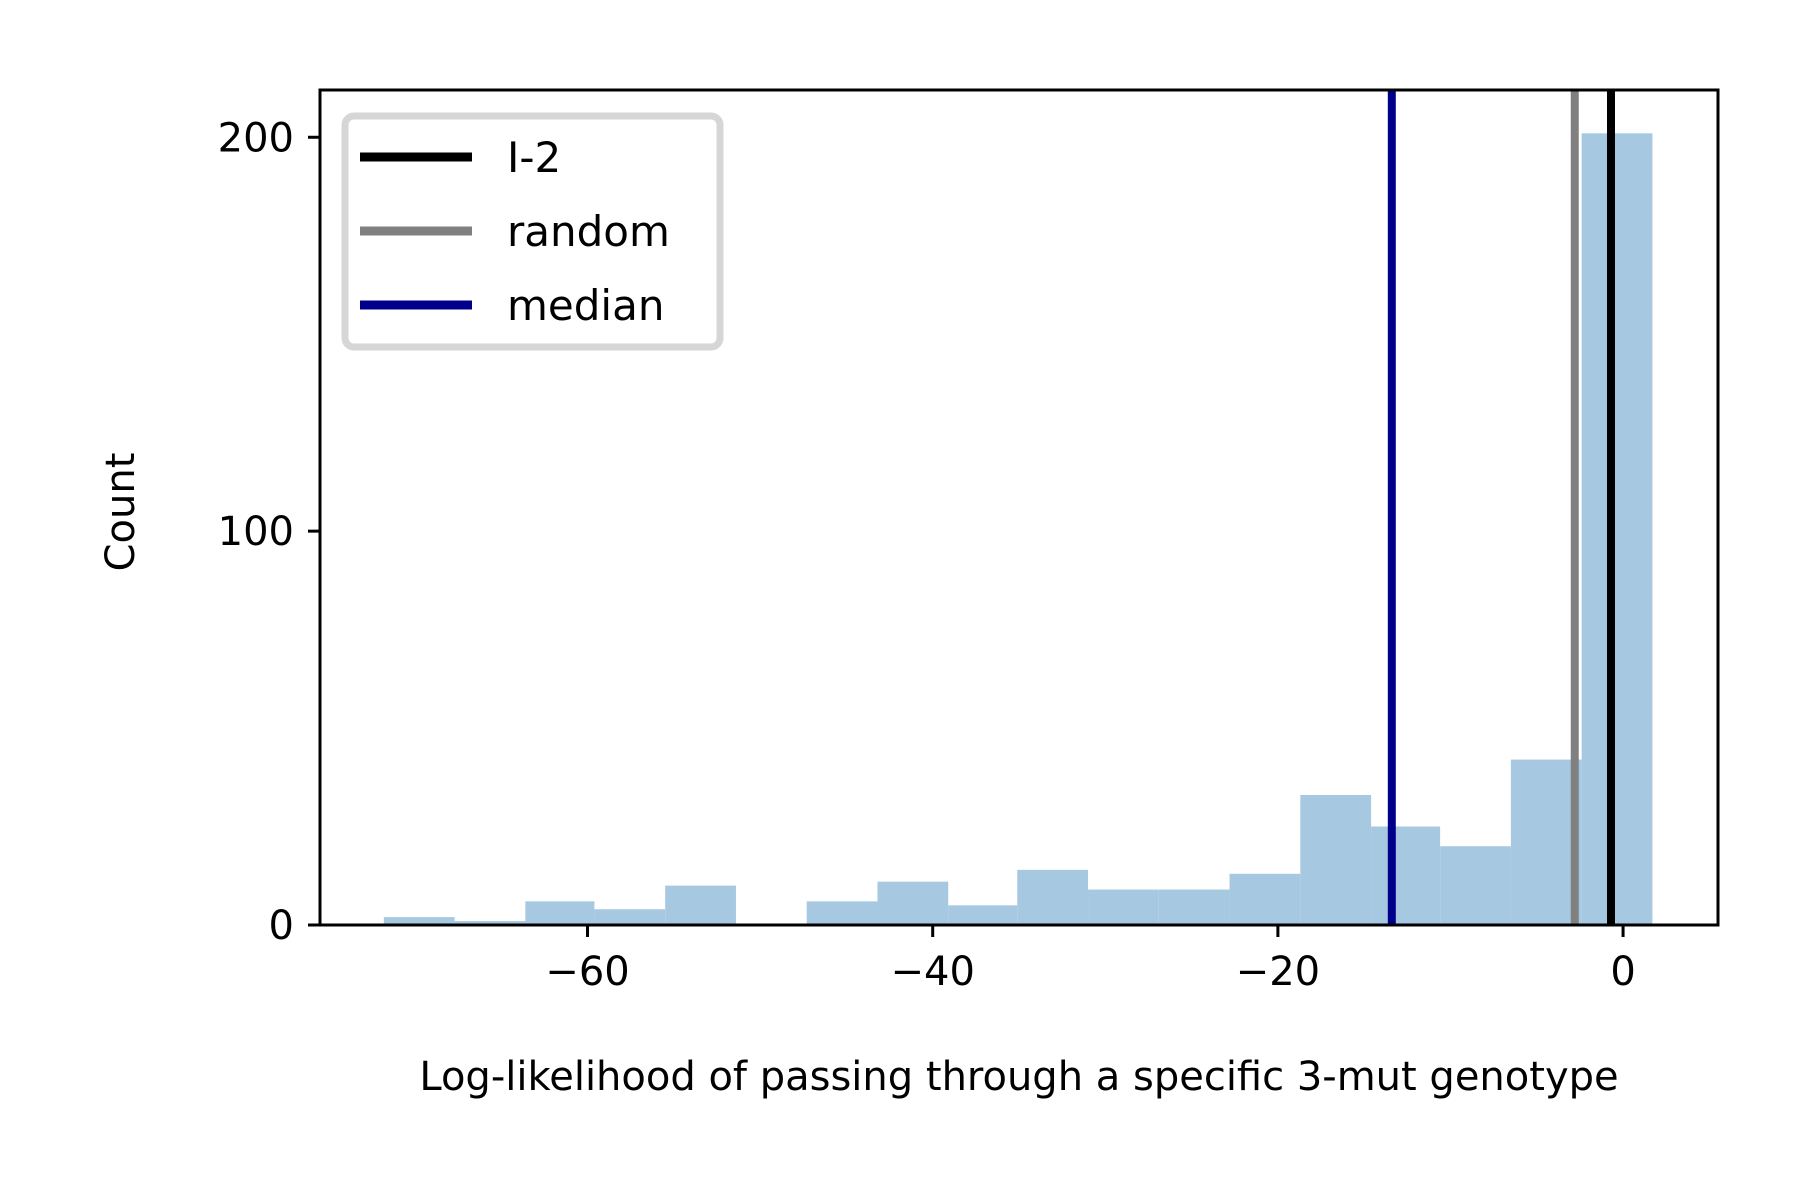 This screenshot has height=1200, width=1800. What do you see at coordinates (588, 231) in the screenshot?
I see `legend-label-random: random` at bounding box center [588, 231].